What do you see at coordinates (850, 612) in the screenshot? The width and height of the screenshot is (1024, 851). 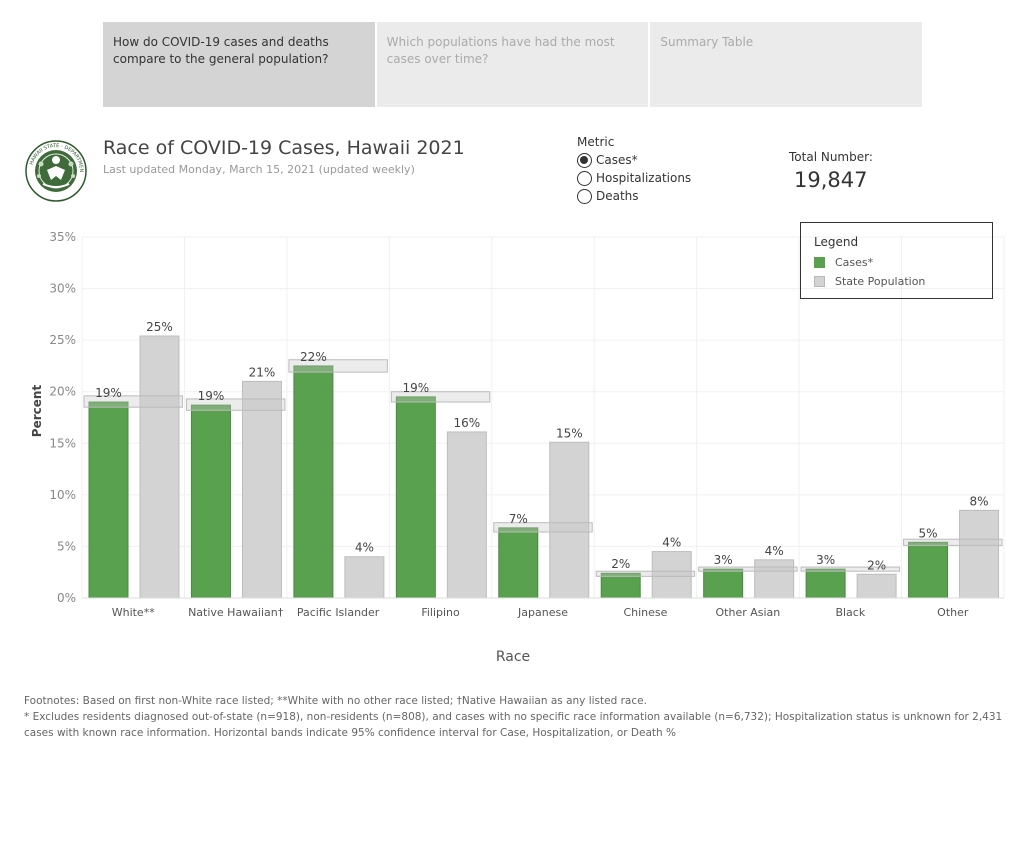 I see `x-tick-label: Black` at bounding box center [850, 612].